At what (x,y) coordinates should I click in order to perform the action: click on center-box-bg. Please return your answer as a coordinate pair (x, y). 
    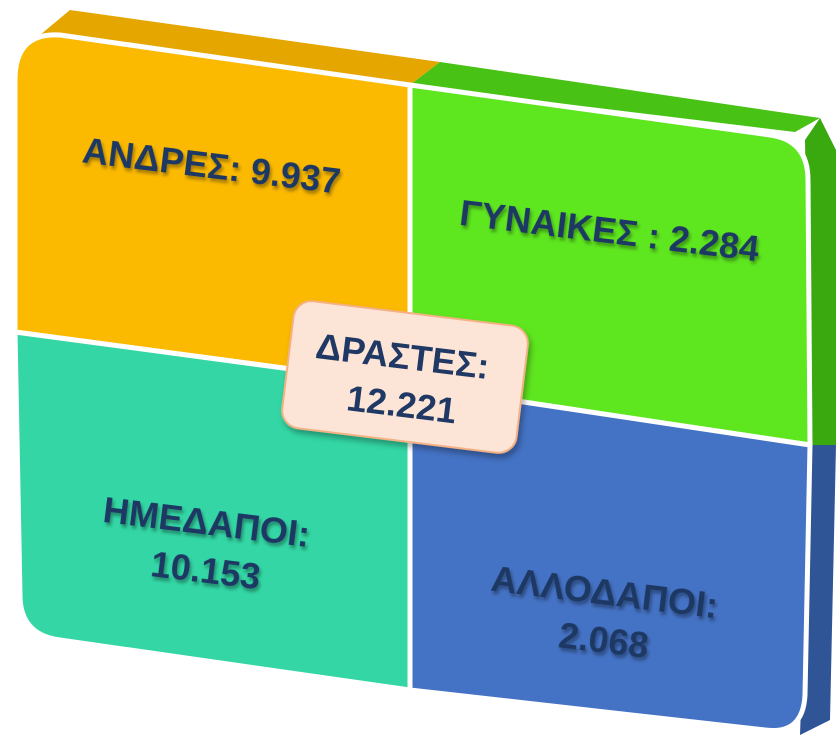
    Looking at the image, I should click on (405, 377).